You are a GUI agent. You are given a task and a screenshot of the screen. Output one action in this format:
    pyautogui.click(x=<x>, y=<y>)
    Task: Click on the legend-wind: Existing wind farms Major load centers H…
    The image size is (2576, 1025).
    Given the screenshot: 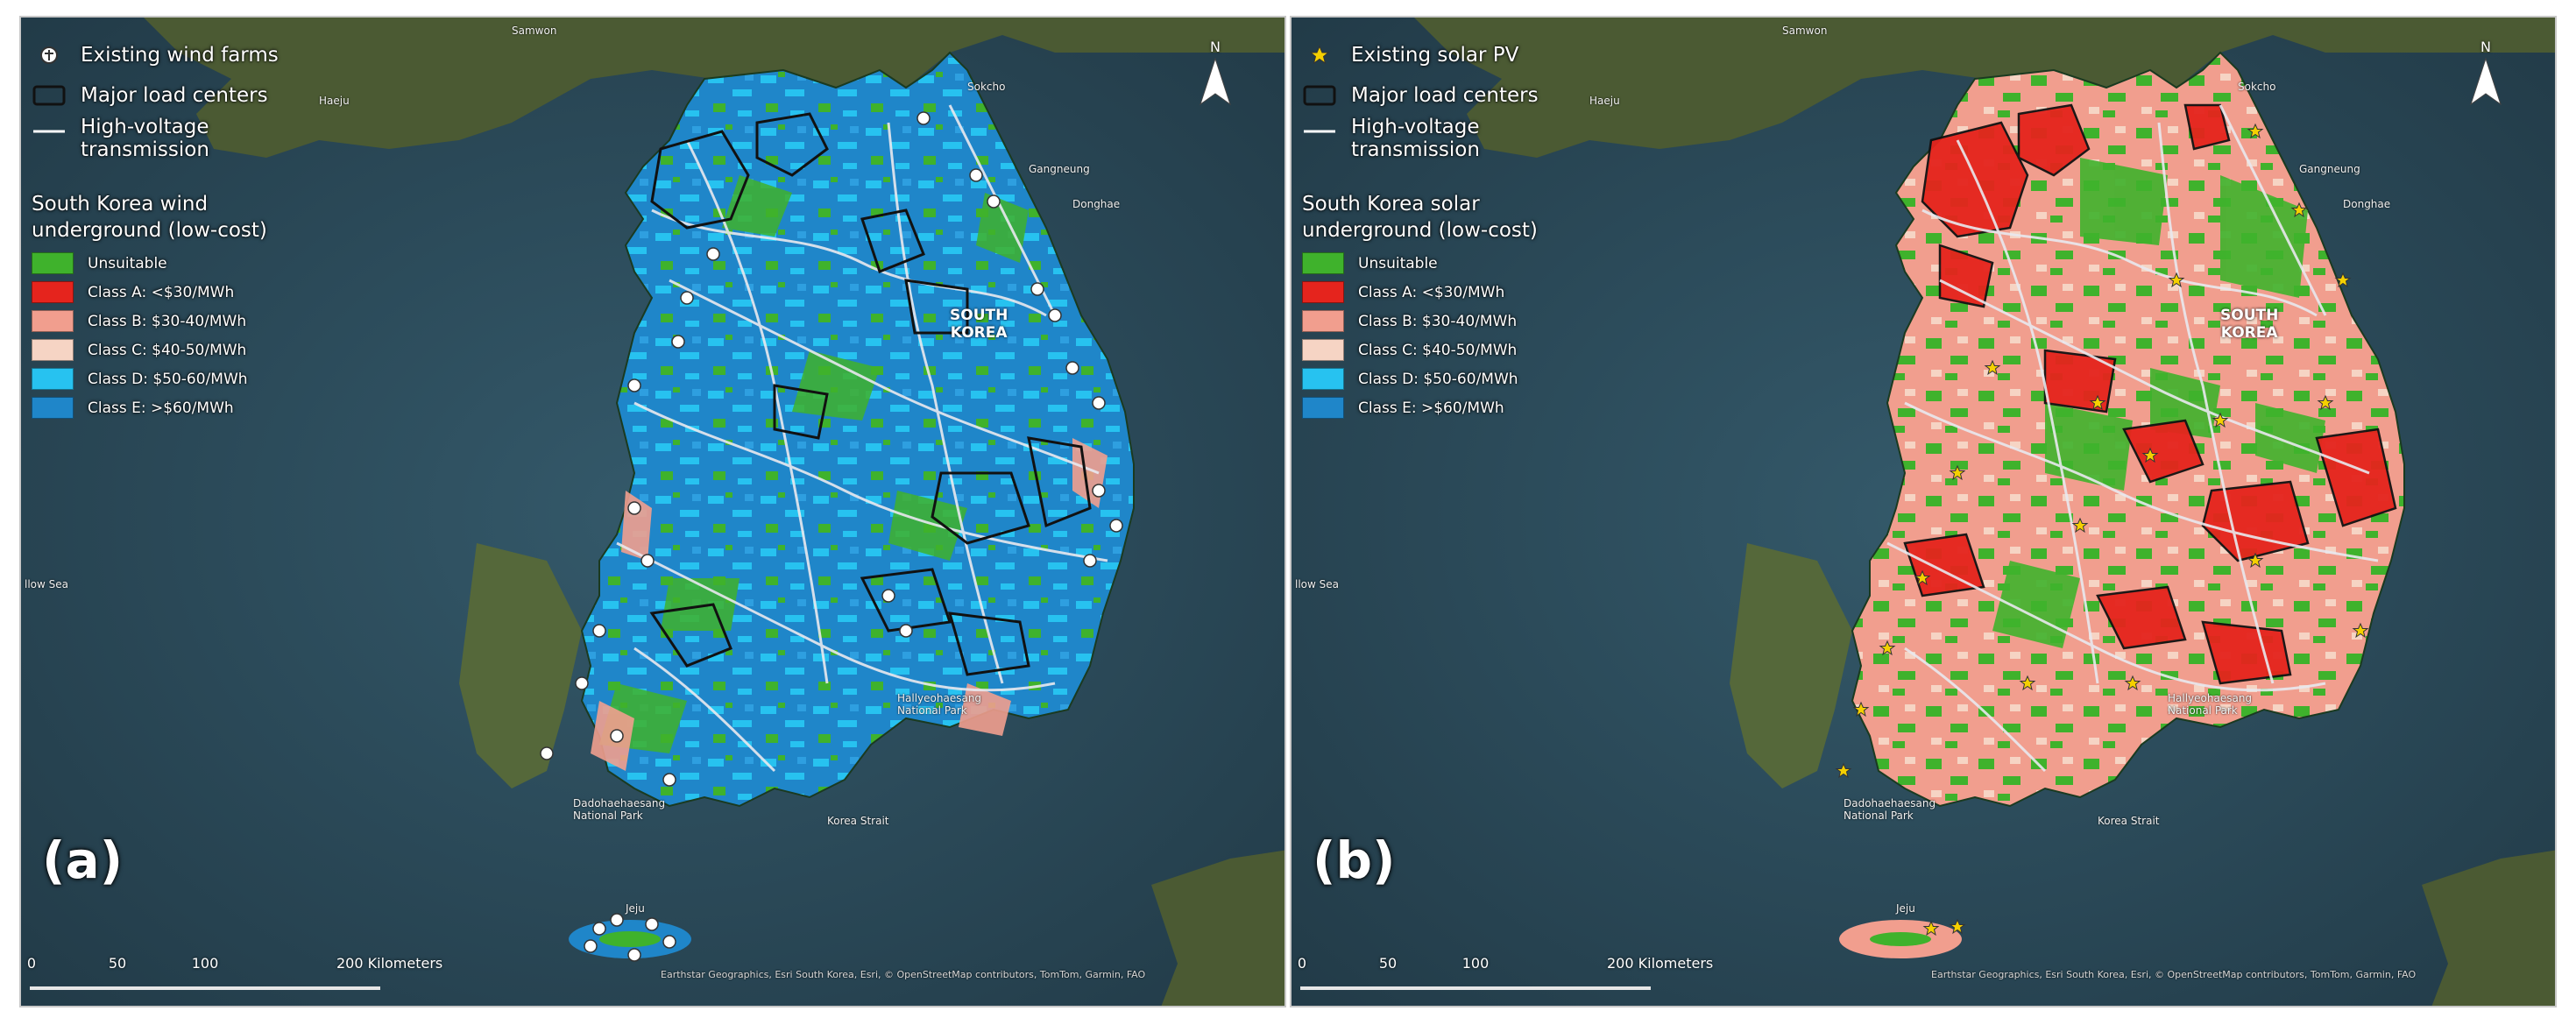 What is the action you would take?
    pyautogui.click(x=277, y=228)
    